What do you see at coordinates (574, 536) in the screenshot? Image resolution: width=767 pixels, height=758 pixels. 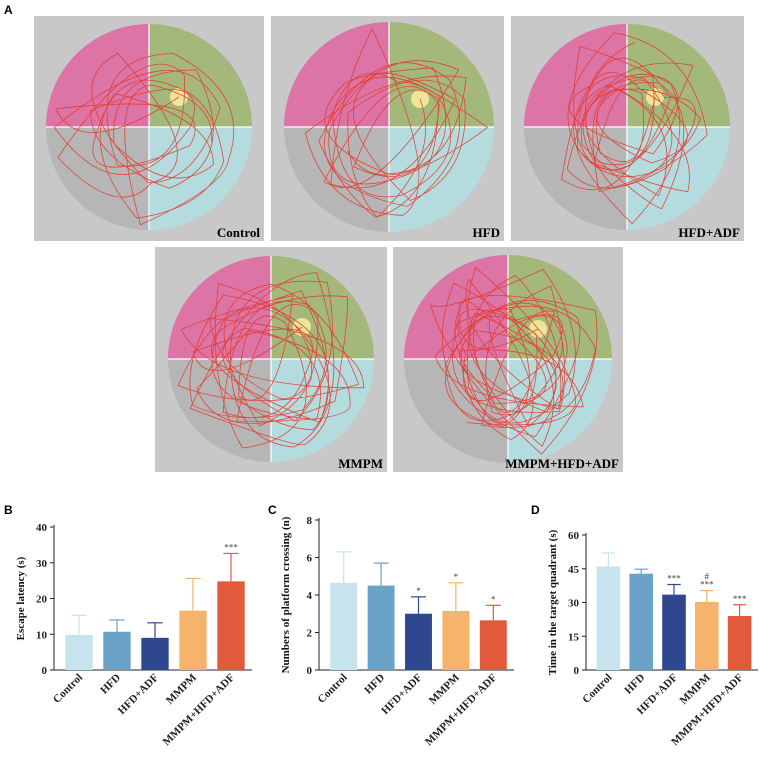 I see `y-tick-label: 60` at bounding box center [574, 536].